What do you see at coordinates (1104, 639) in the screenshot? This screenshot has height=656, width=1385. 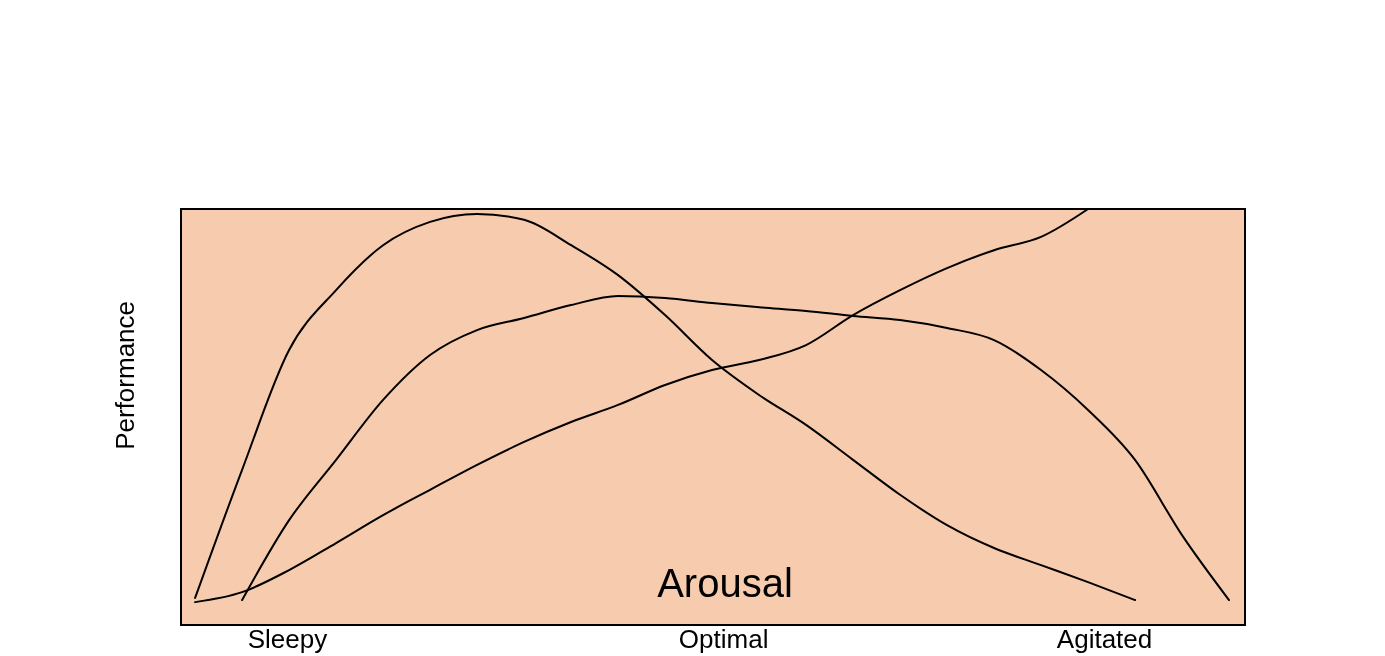 I see `annotation: Agitated` at bounding box center [1104, 639].